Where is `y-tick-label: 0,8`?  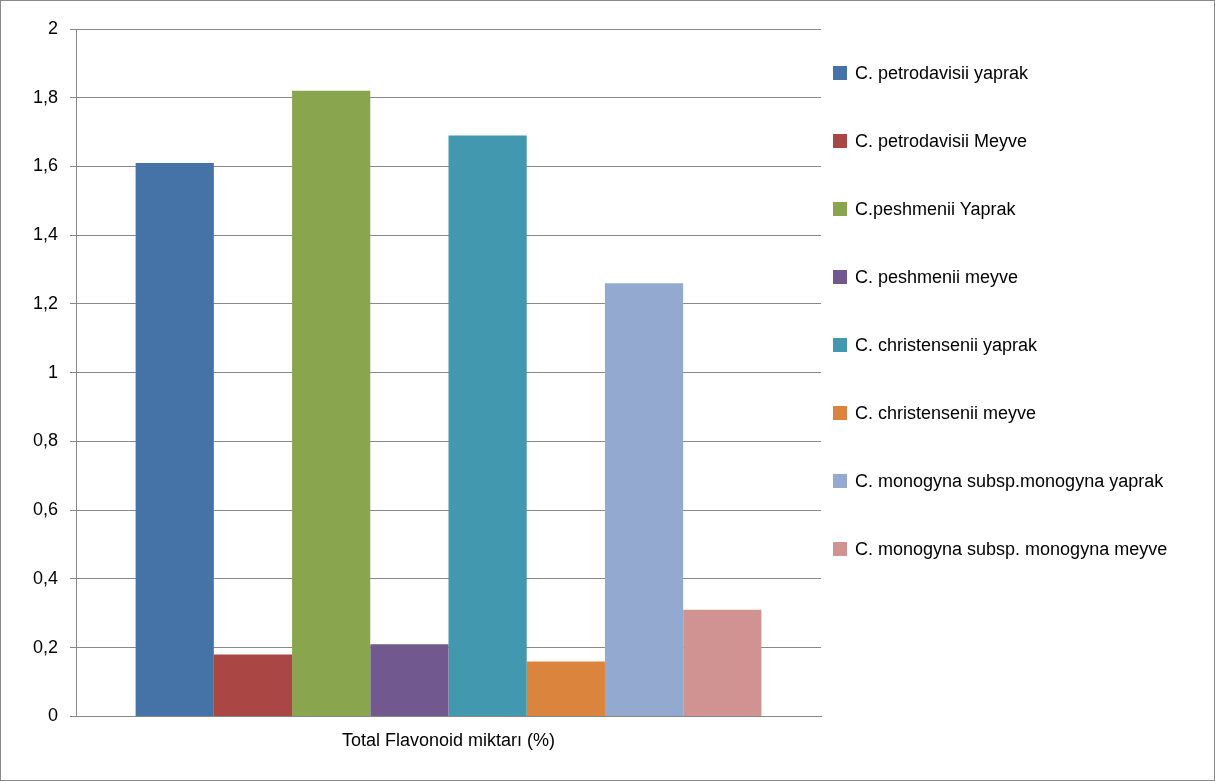 y-tick-label: 0,8 is located at coordinates (45, 440).